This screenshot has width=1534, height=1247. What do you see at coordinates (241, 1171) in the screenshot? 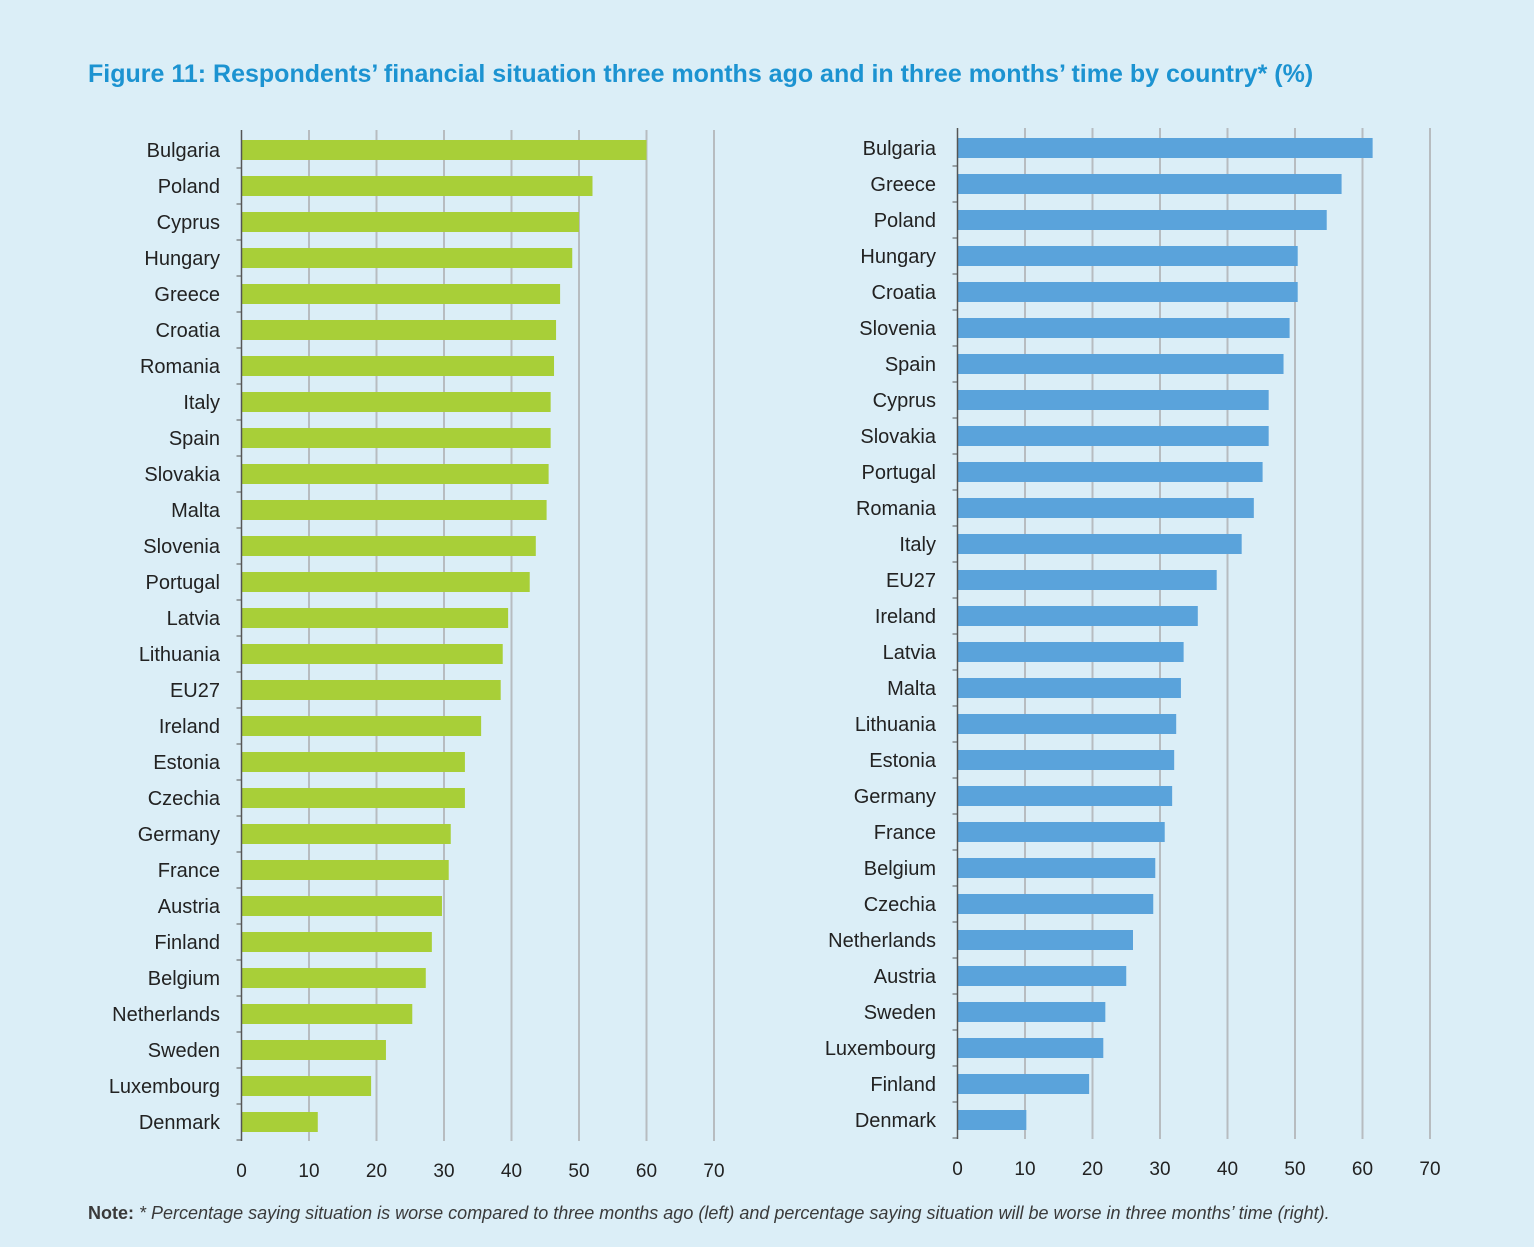
I see `left-tick-label: 0` at bounding box center [241, 1171].